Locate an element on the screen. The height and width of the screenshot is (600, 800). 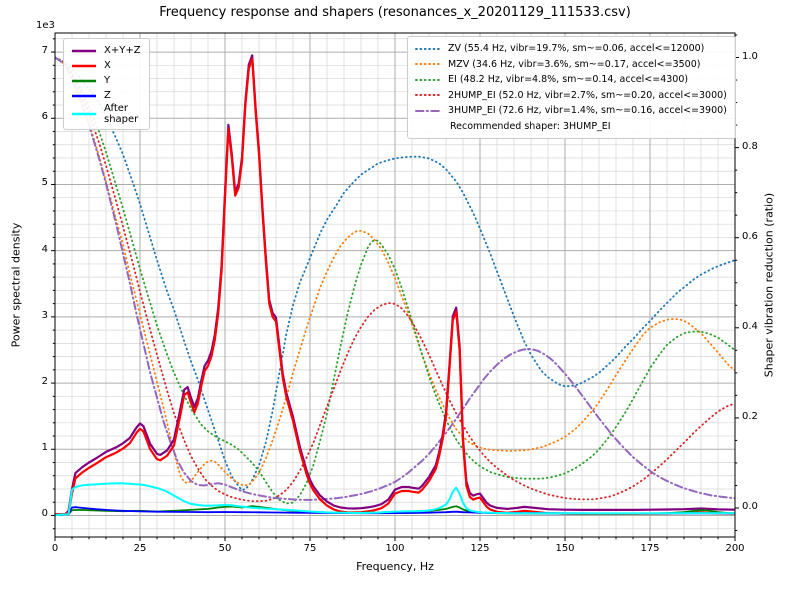
x-tick-label: 200 is located at coordinates (735, 548).